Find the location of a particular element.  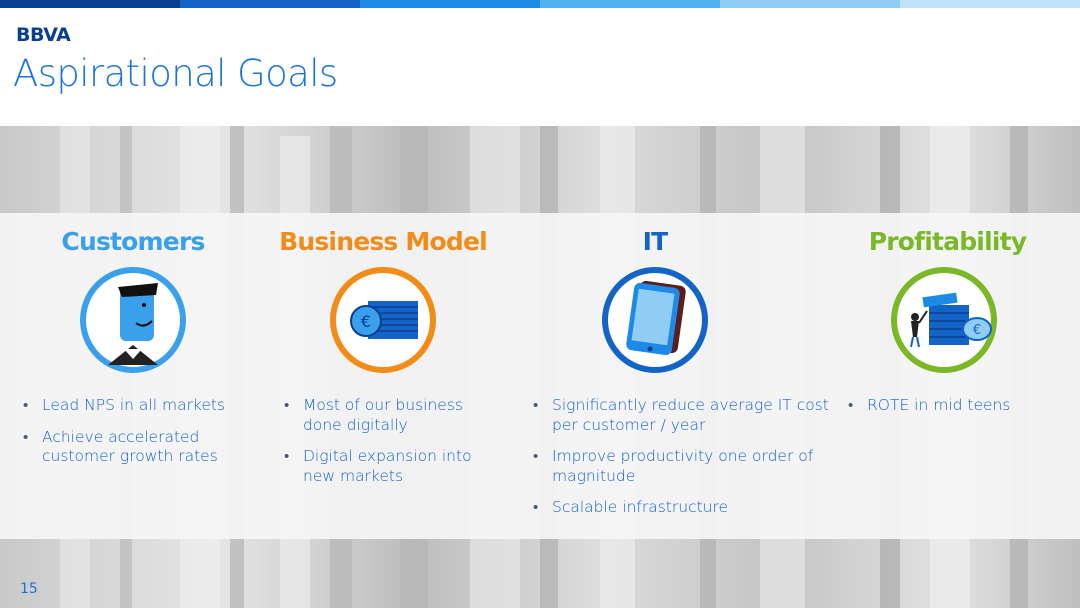

growing-coins-icon: € is located at coordinates (944, 320).